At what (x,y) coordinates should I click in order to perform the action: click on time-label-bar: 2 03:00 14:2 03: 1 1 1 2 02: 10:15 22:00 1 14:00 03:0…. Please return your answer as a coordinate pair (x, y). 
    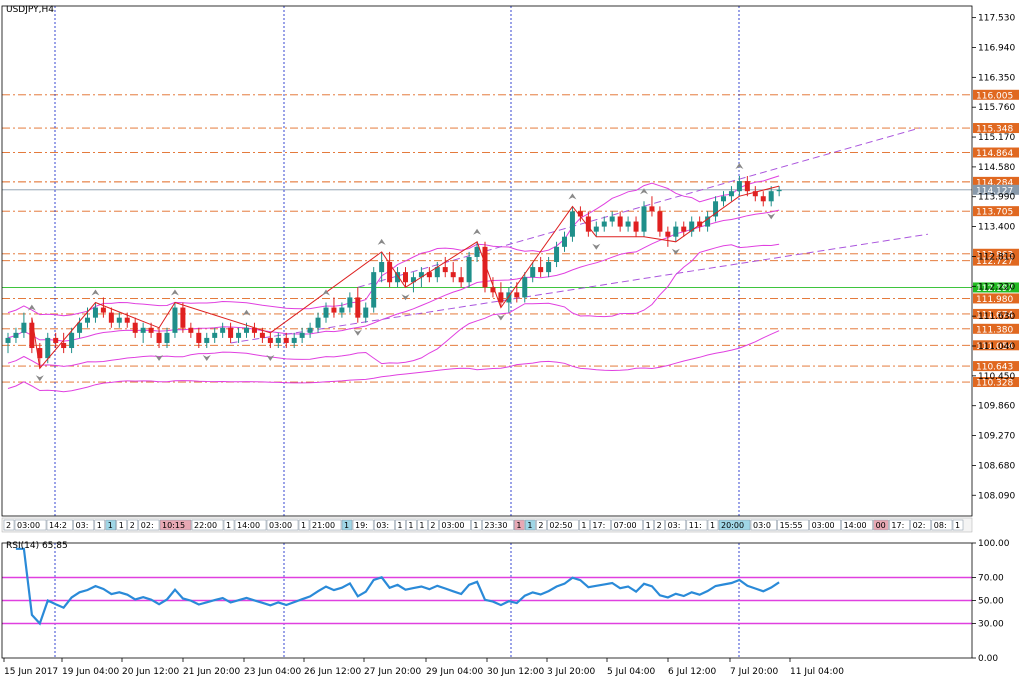
    Looking at the image, I should click on (487, 525).